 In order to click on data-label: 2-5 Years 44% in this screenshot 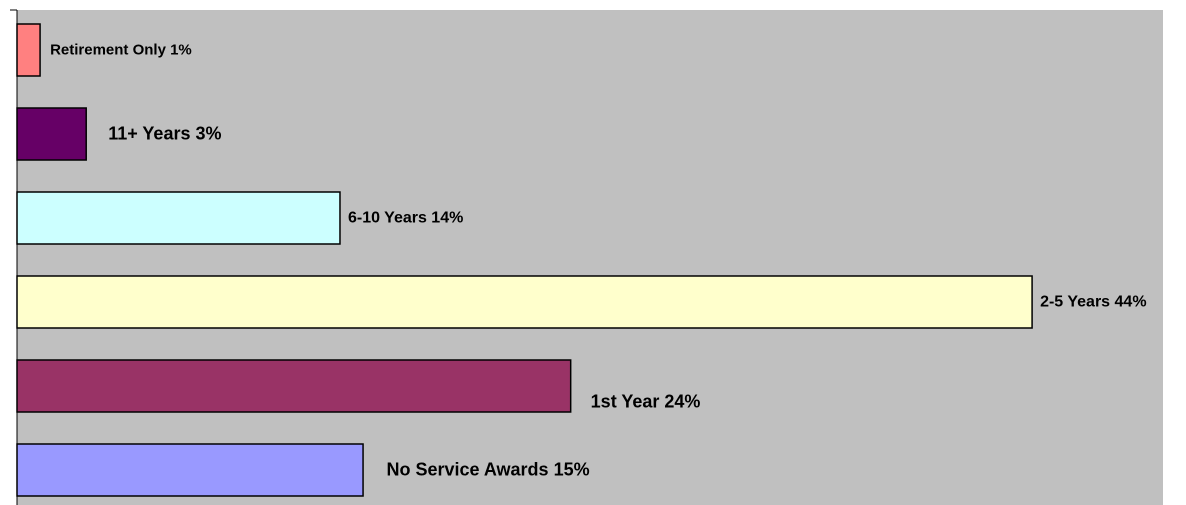, I will do `click(1093, 302)`.